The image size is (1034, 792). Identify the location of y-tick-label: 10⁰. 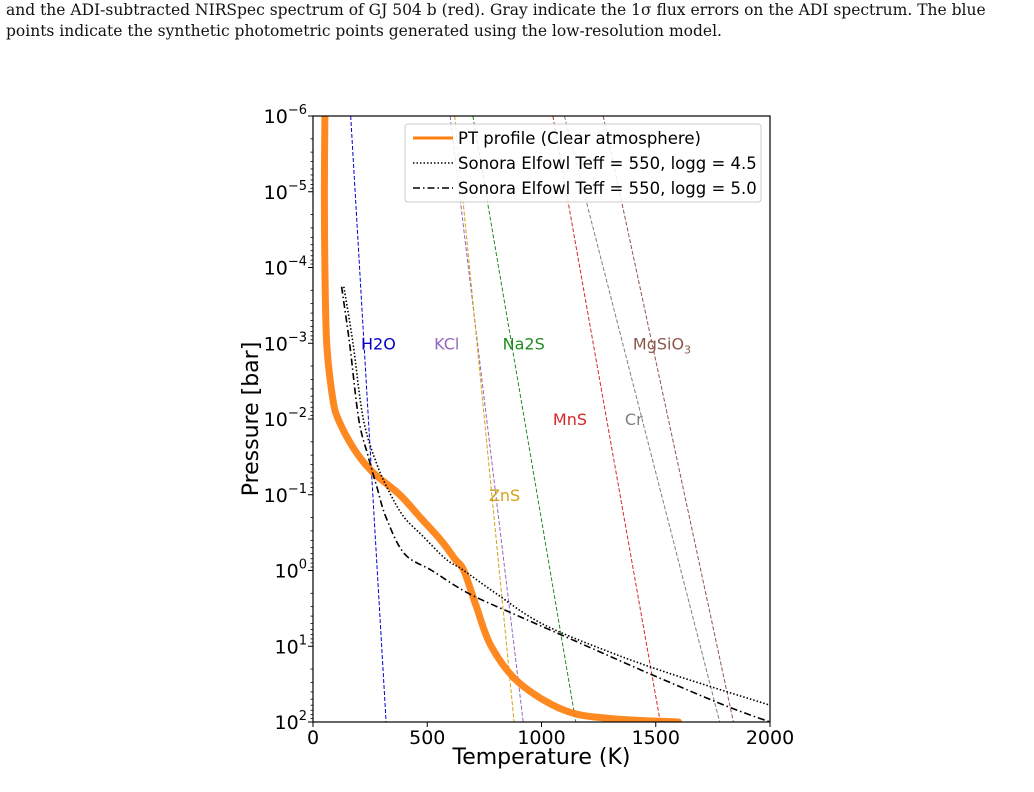
(291, 570).